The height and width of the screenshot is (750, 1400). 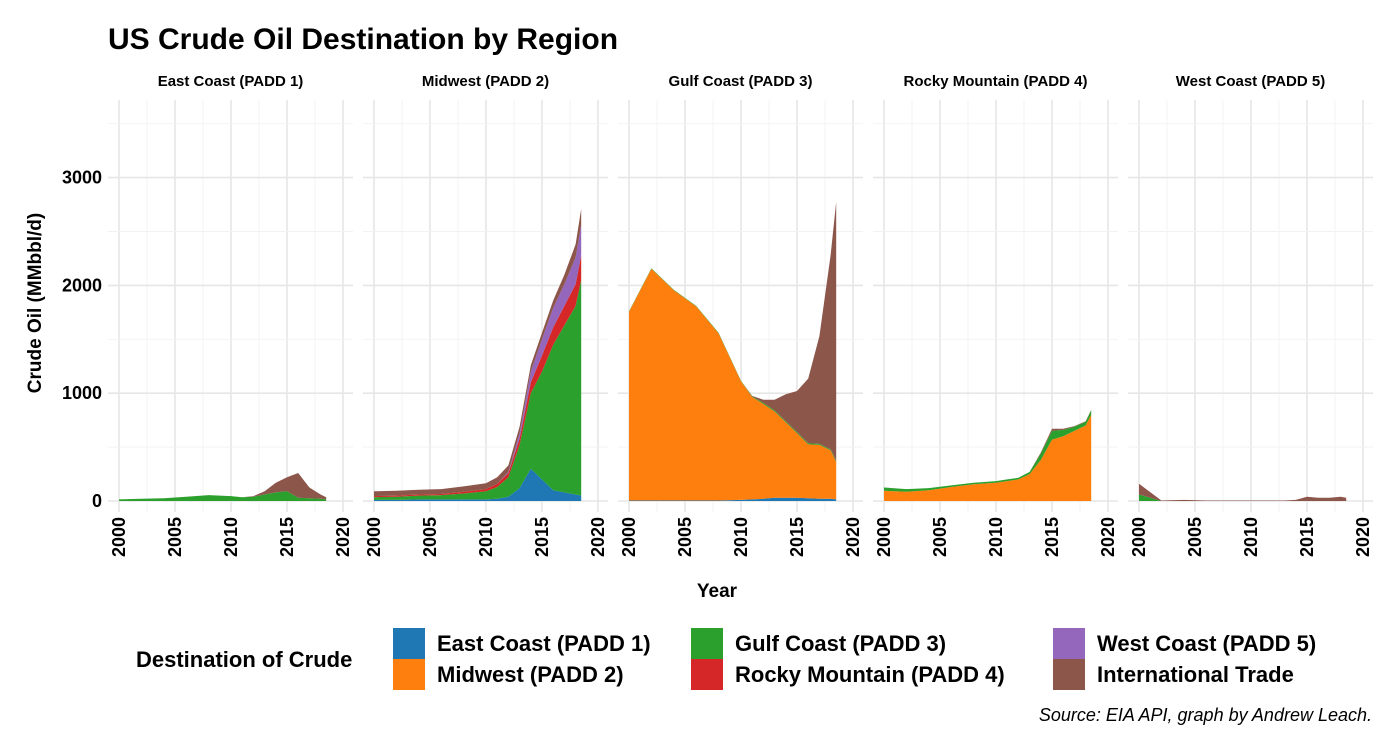 I want to click on facet-panel: West Coast (PADD 5) 2000 2005 2010 2015 2020, so click(x=1250, y=315).